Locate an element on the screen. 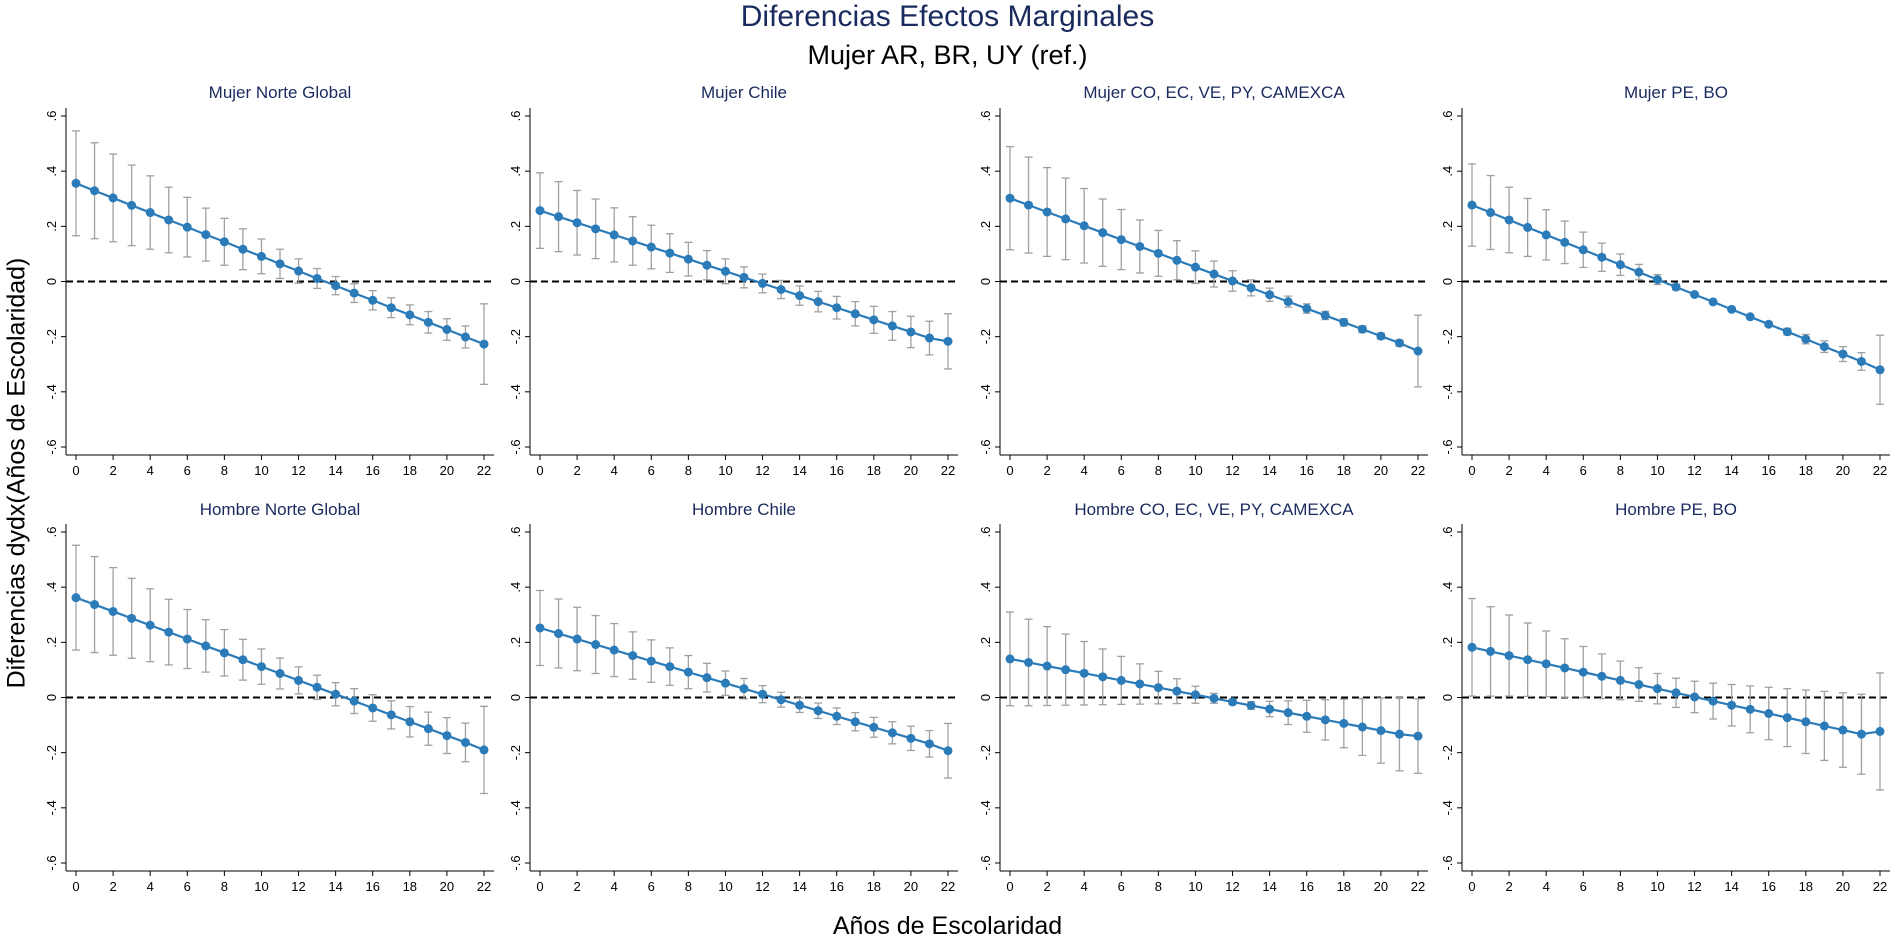 Image resolution: width=1895 pixels, height=947 pixels. panel-title: Hombre PE, BO is located at coordinates (1676, 509).